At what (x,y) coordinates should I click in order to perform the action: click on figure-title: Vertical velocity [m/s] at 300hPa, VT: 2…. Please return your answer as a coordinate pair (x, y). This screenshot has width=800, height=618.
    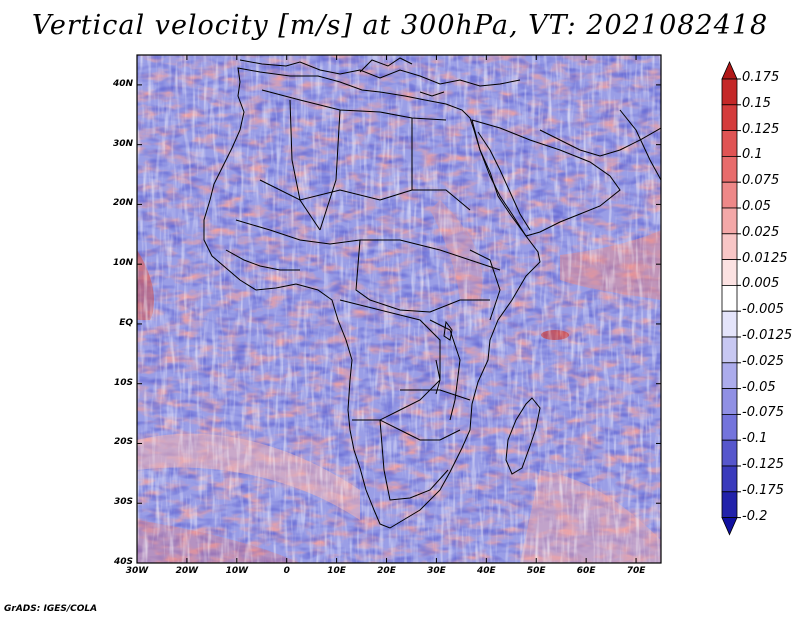
    Looking at the image, I should click on (400, 25).